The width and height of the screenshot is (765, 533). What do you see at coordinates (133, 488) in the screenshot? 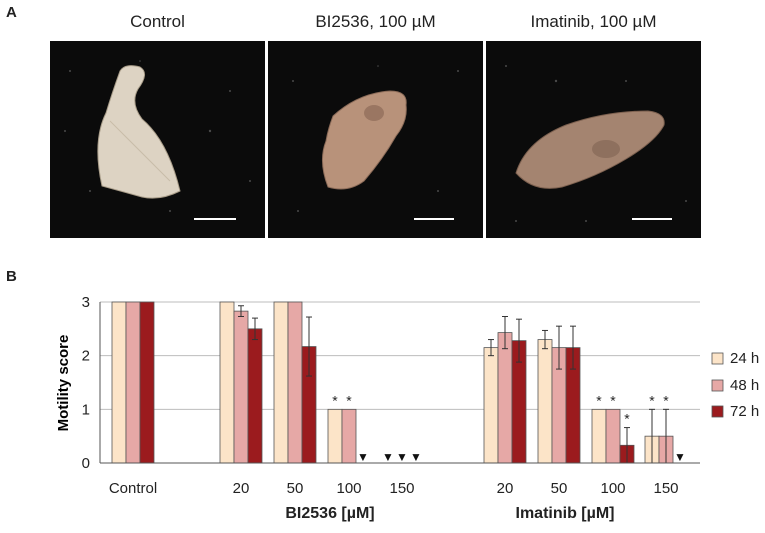
I see `x-tick-label: Control` at bounding box center [133, 488].